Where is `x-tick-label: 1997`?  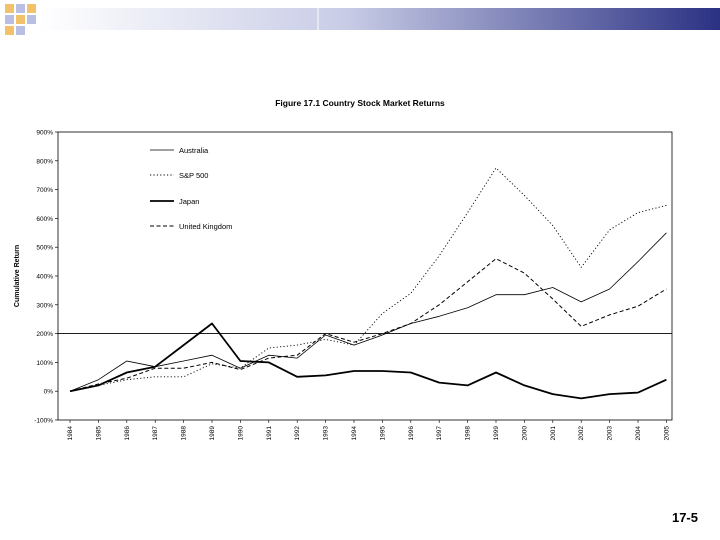 x-tick-label: 1997 is located at coordinates (439, 433).